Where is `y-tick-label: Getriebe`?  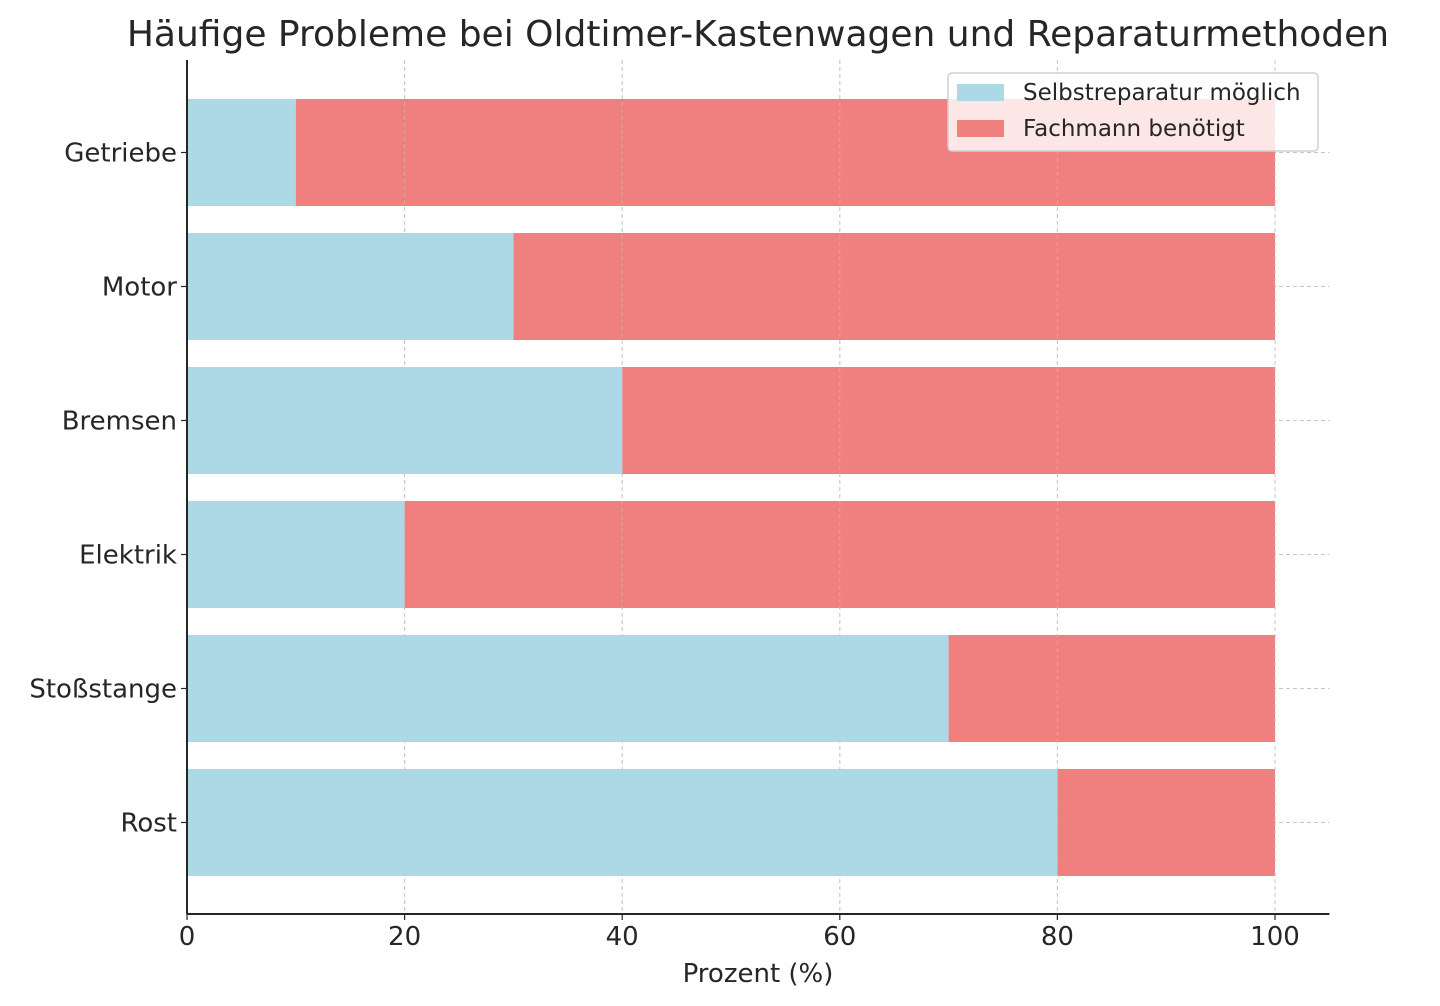 y-tick-label: Getriebe is located at coordinates (120, 154).